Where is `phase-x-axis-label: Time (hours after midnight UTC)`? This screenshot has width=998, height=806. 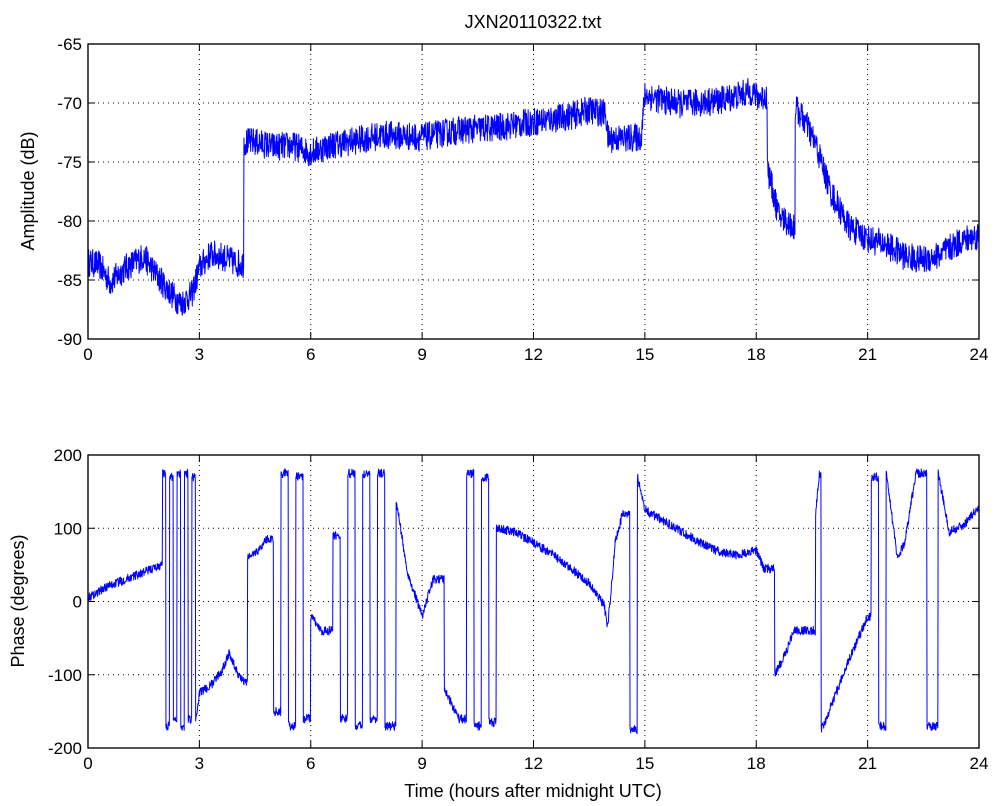 phase-x-axis-label: Time (hours after midnight UTC) is located at coordinates (532, 791).